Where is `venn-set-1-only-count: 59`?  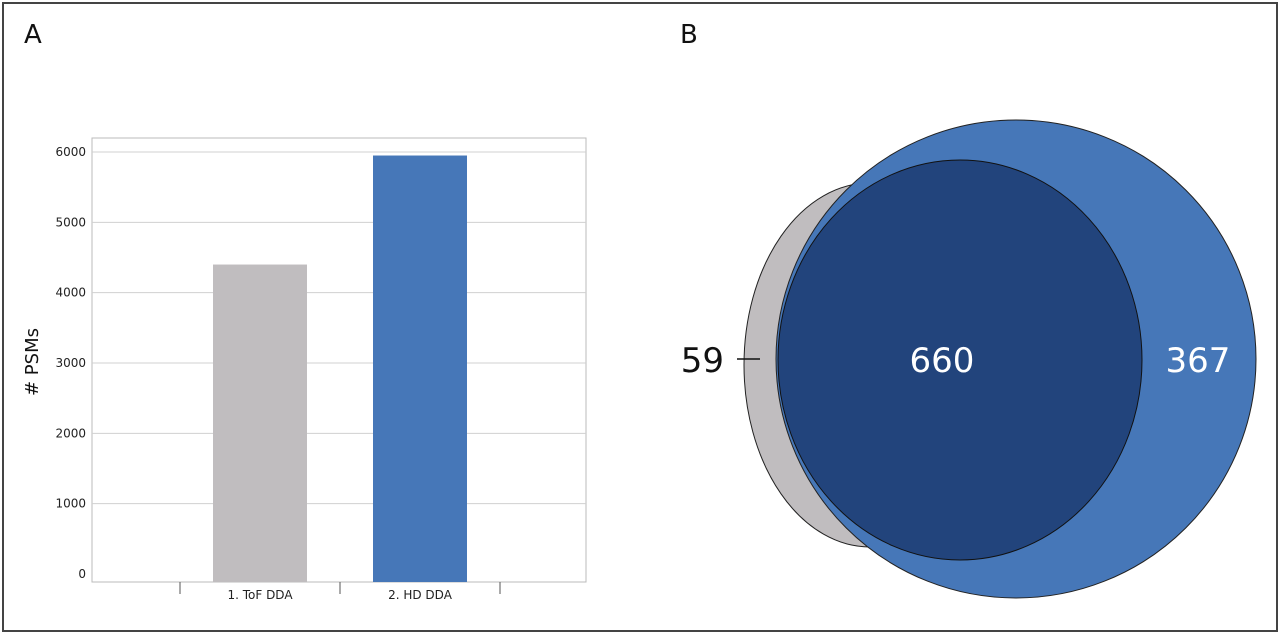 venn-set-1-only-count: 59 is located at coordinates (702, 361).